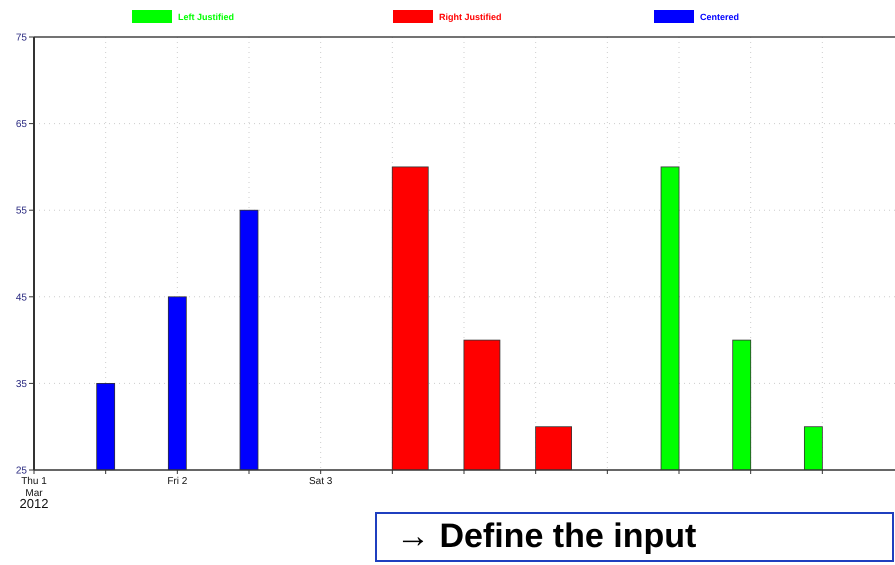 The width and height of the screenshot is (895, 565). Describe the element at coordinates (22, 124) in the screenshot. I see `y-tick-label: 65` at that location.